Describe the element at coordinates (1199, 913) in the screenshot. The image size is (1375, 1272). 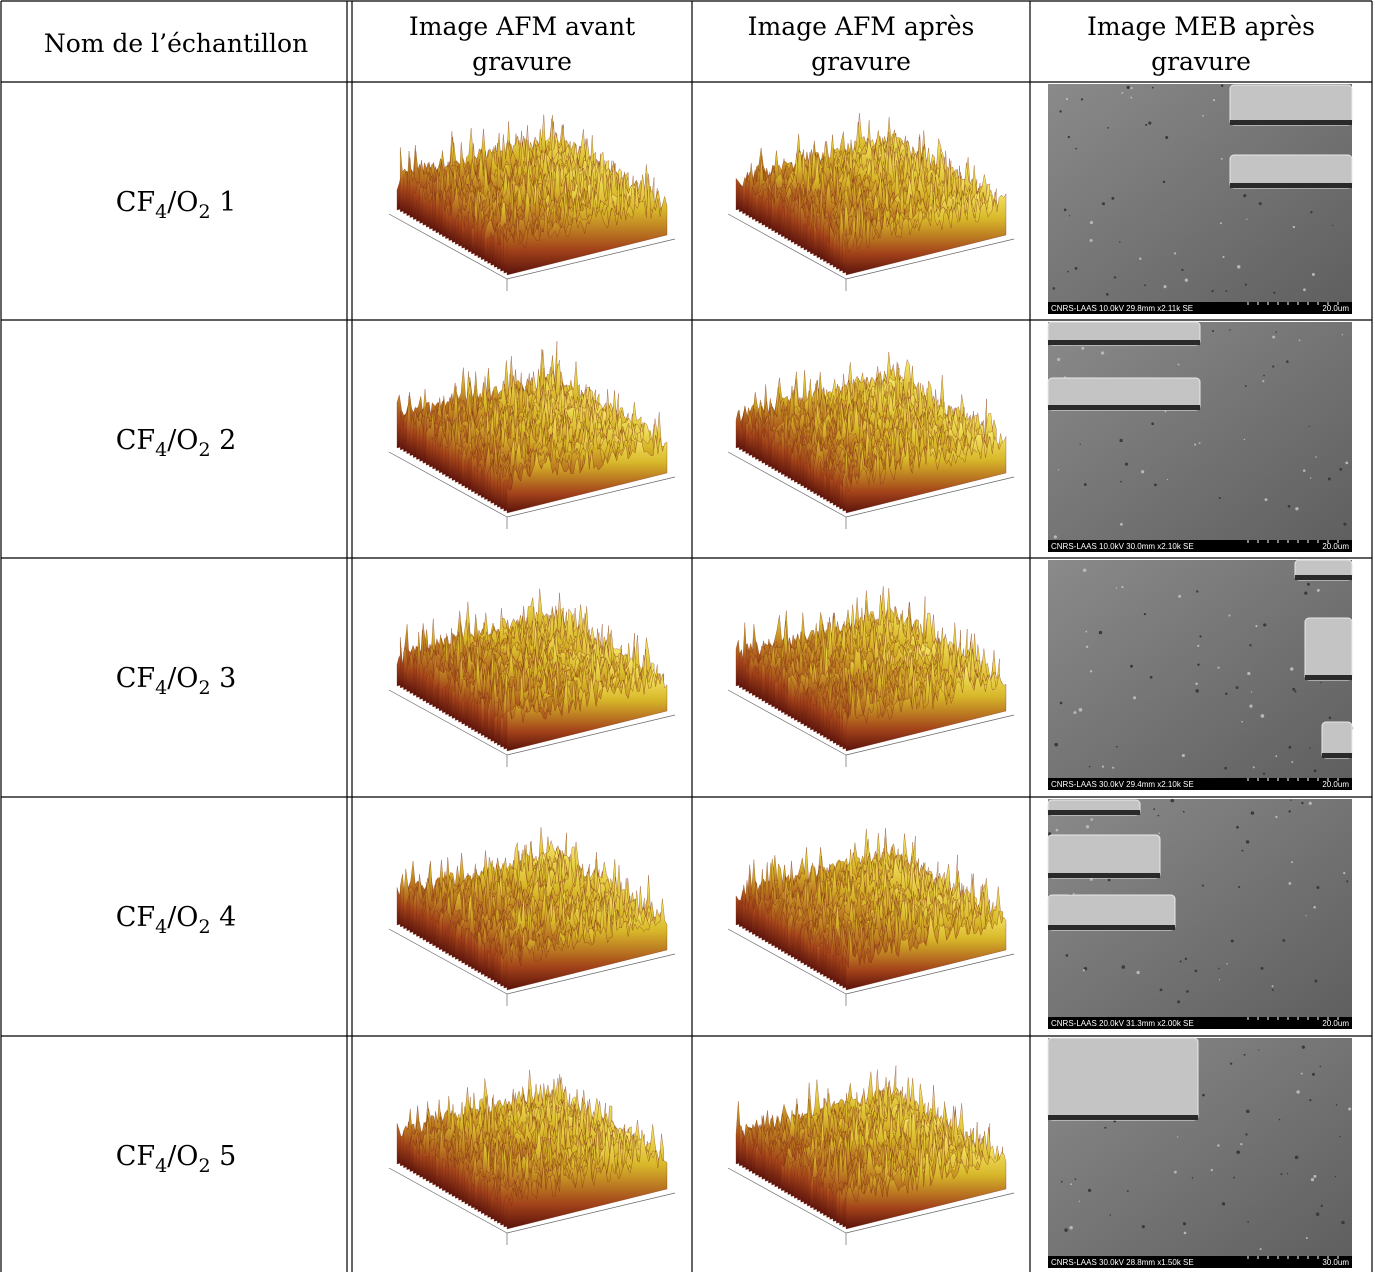
I see `meb-image: CNRS-LAAS 20.0kV 31.3mm x2.00k SE 20.0um` at that location.